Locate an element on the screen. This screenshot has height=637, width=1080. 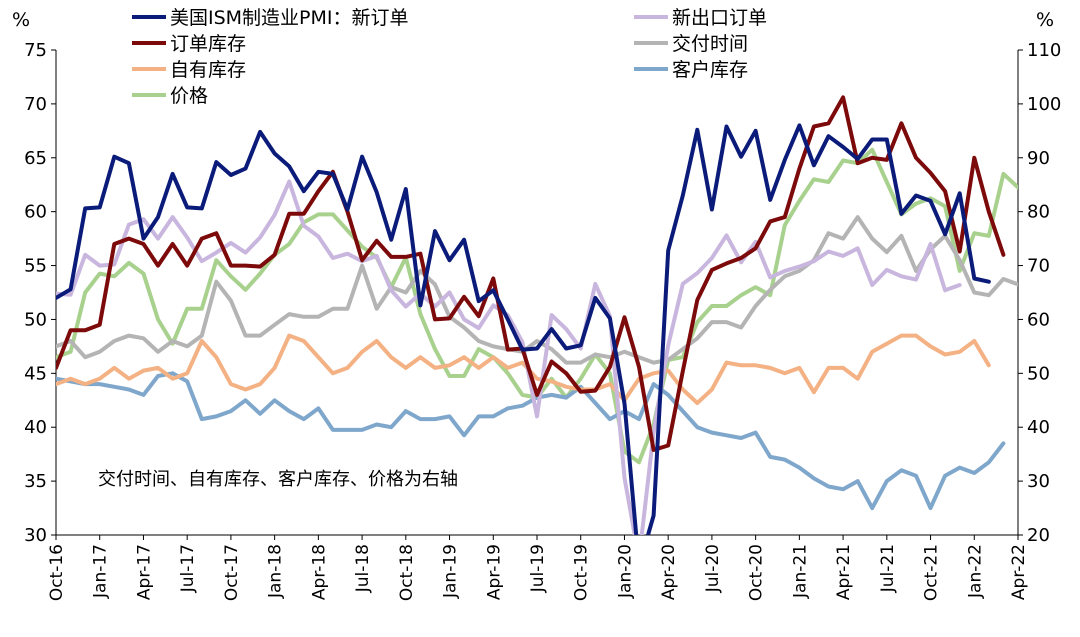
x-tick-label: Jul-21 is located at coordinates (888, 568).